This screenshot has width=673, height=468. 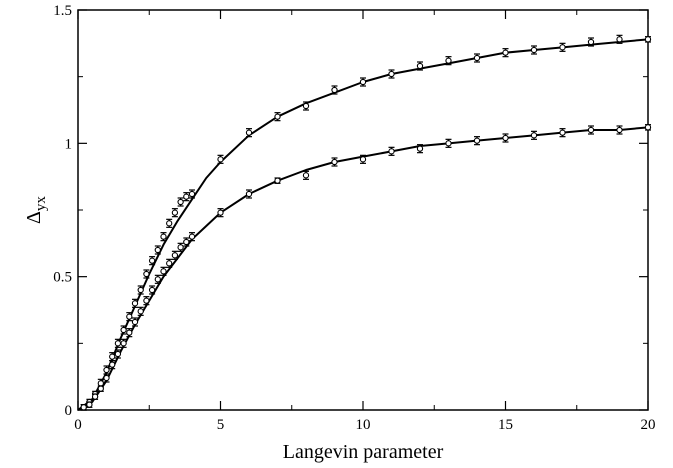 I want to click on x-tick-label: 0, so click(x=78, y=425).